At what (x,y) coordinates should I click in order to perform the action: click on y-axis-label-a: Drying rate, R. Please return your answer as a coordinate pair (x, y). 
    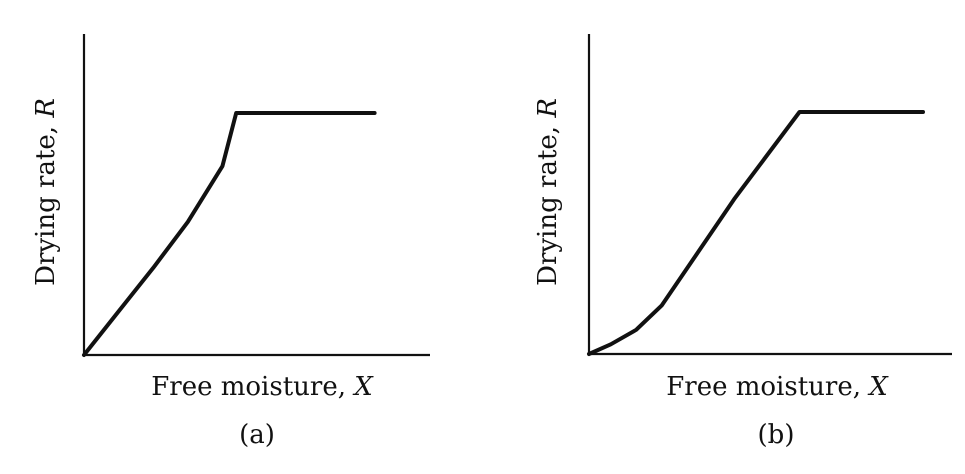
    Looking at the image, I should click on (46, 192).